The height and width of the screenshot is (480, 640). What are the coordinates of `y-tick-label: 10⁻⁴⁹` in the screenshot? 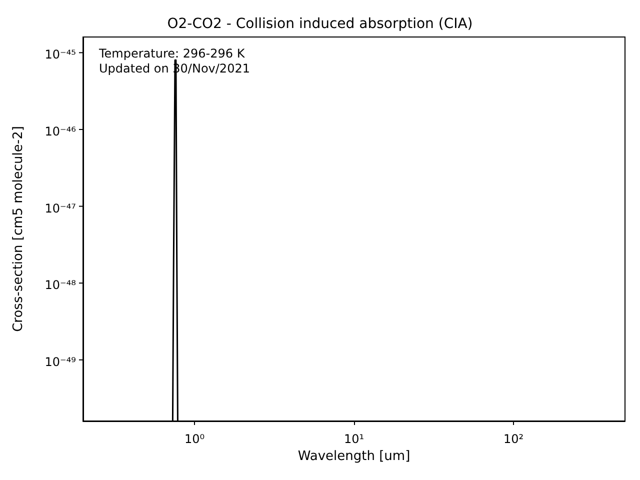 It's located at (60, 361).